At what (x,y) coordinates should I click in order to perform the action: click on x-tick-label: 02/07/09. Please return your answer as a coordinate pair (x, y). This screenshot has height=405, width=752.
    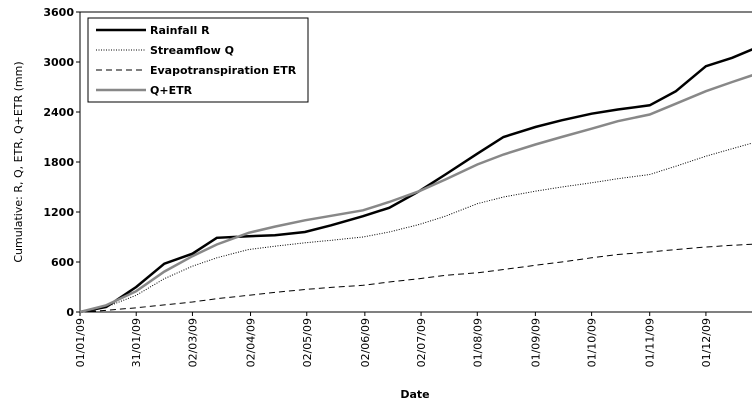
    Looking at the image, I should click on (421, 342).